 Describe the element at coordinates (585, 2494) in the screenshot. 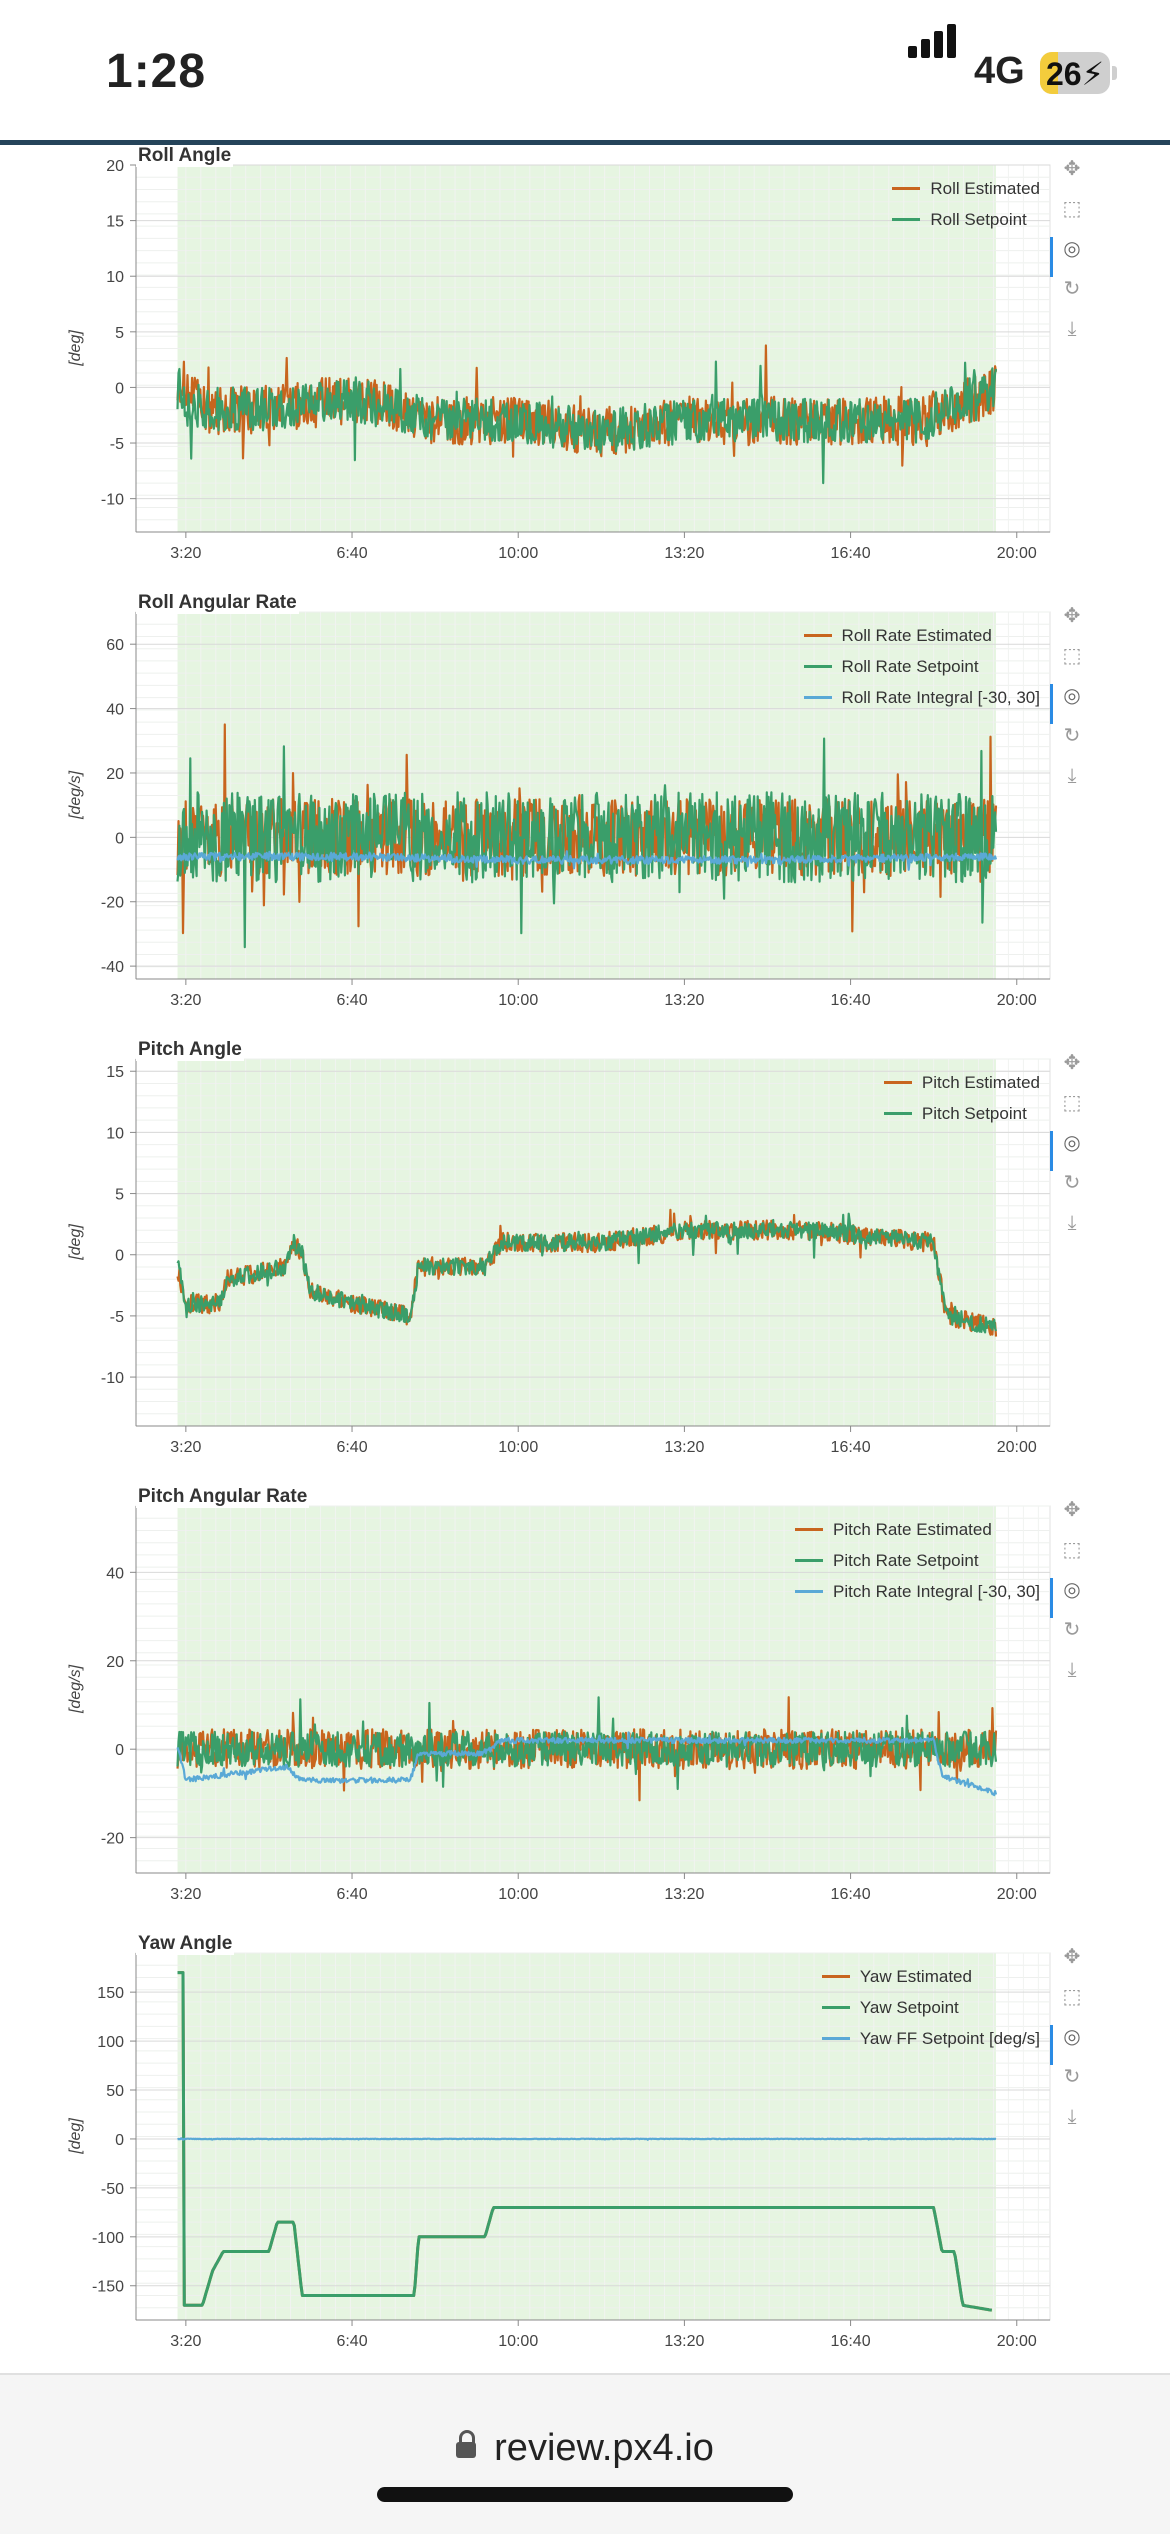

I see `home-indicator` at that location.